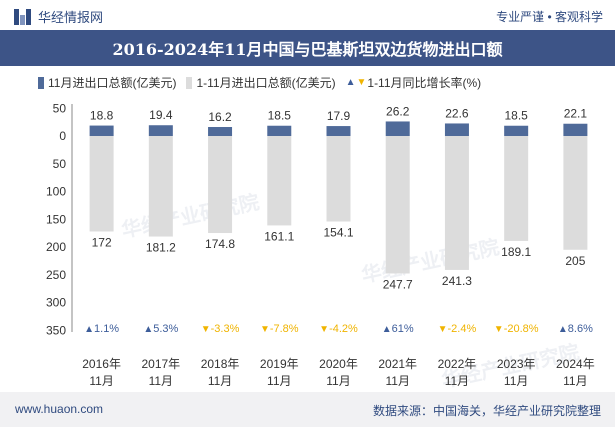  What do you see at coordinates (398, 111) in the screenshot?
I see `monthly-data-label: 26.2` at bounding box center [398, 111].